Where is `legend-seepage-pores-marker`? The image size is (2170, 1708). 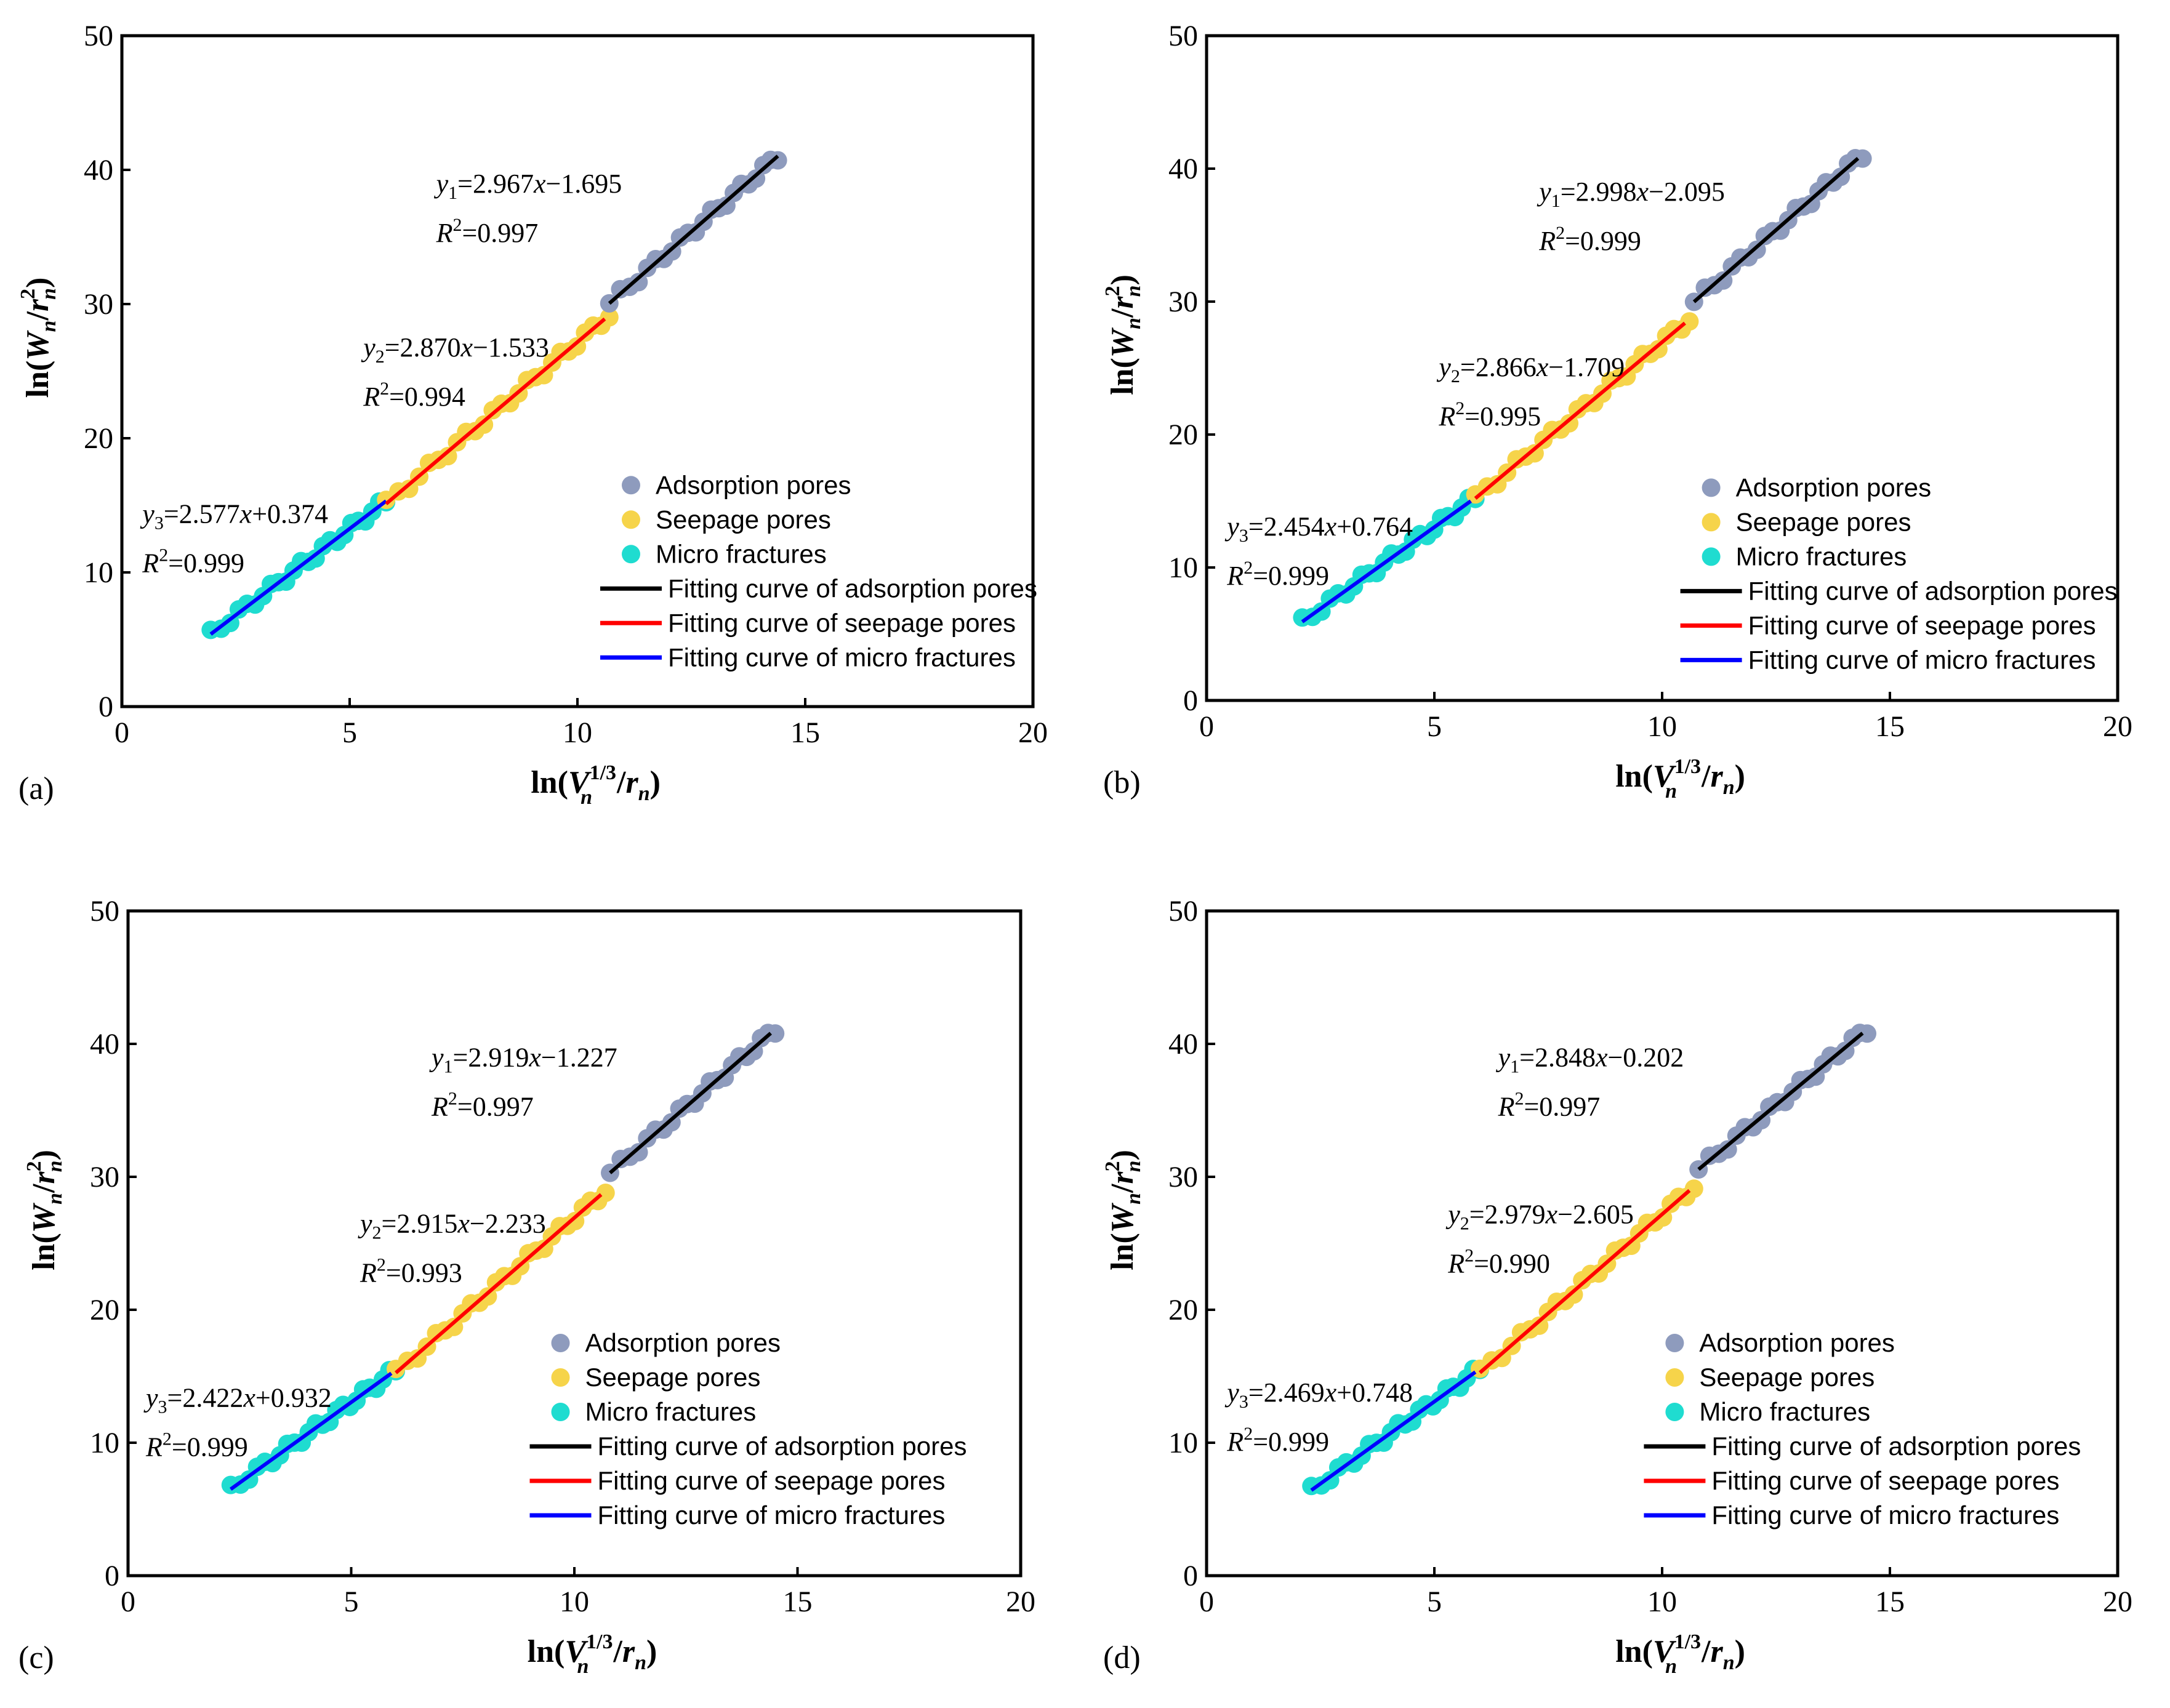
legend-seepage-pores-marker is located at coordinates (631, 519).